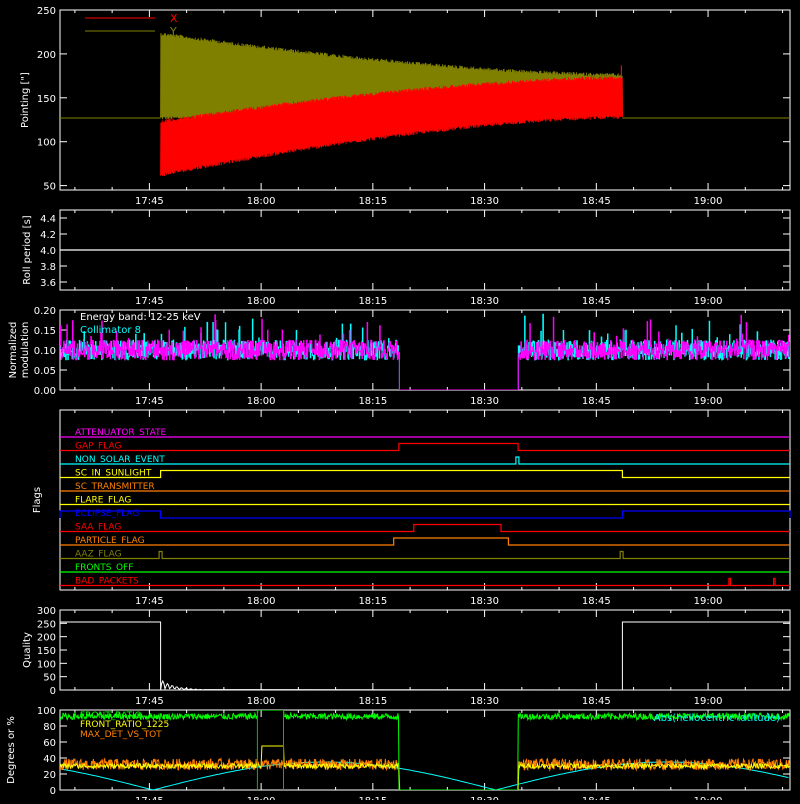 Image resolution: width=800 pixels, height=804 pixels. Describe the element at coordinates (261, 601) in the screenshot. I see `flags-xtick-label: 18:00` at that location.